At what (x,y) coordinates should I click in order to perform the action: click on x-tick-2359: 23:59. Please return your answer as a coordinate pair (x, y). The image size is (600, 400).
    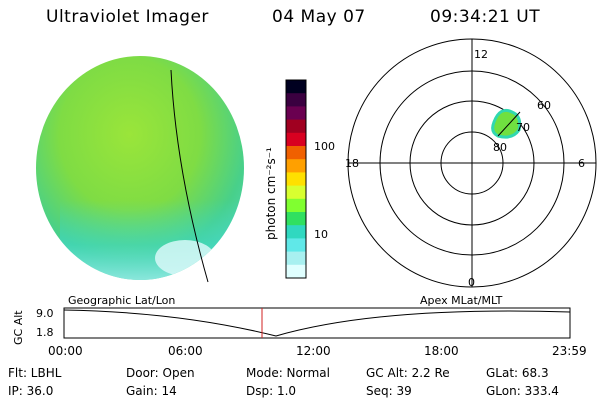
    Looking at the image, I should click on (569, 351).